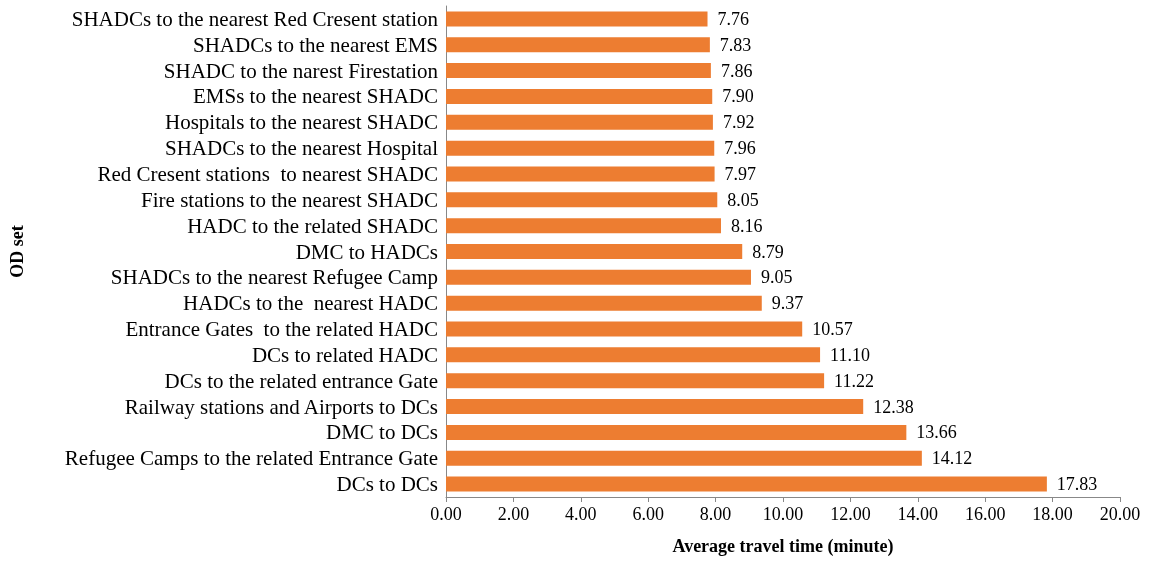  I want to click on data-label: 9.05, so click(776, 277).